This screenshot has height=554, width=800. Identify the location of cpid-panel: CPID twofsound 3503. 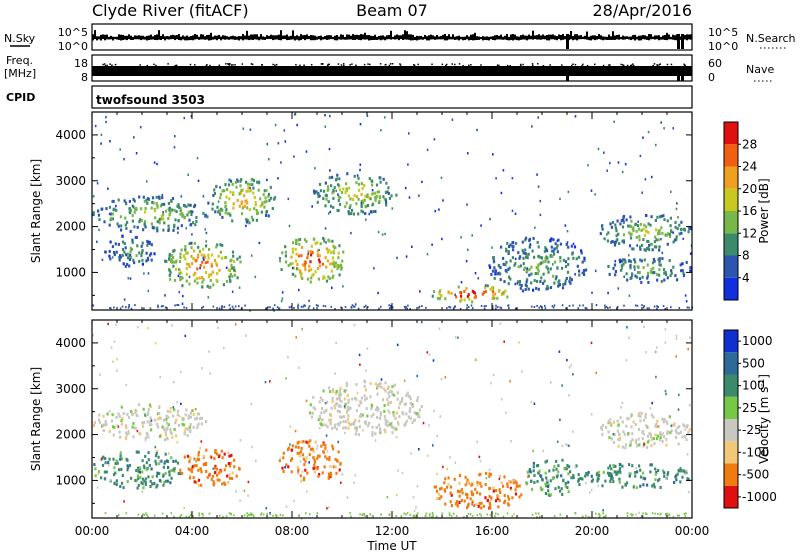
(349, 97).